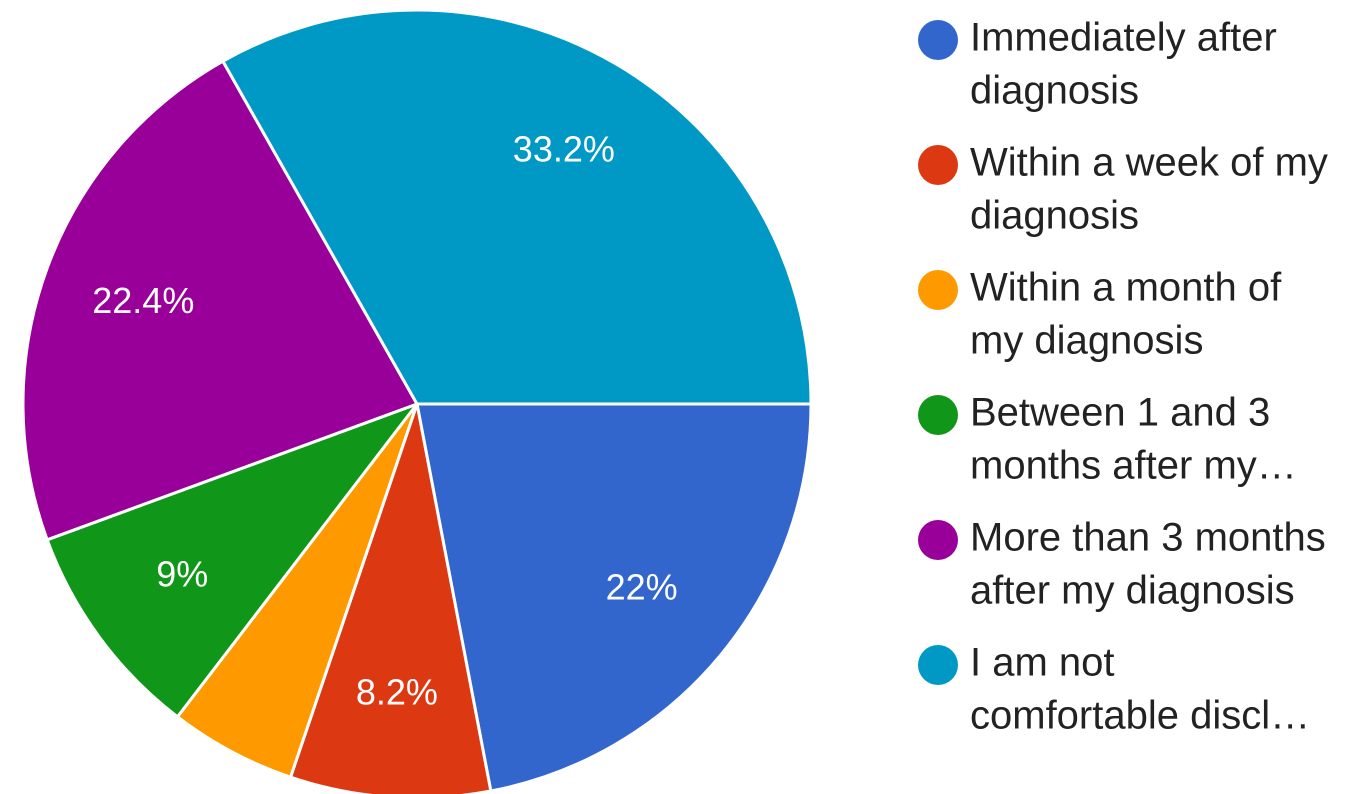  Describe the element at coordinates (1126, 288) in the screenshot. I see `legend-label: Within a month of` at that location.